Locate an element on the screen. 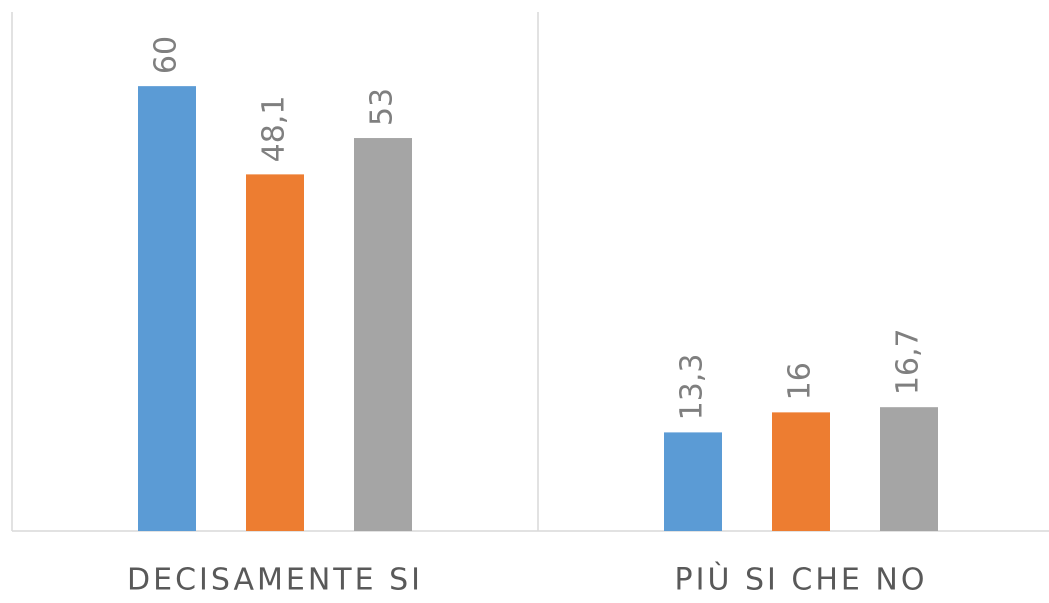 The height and width of the screenshot is (603, 1049). data-label: 60 is located at coordinates (166, 55).